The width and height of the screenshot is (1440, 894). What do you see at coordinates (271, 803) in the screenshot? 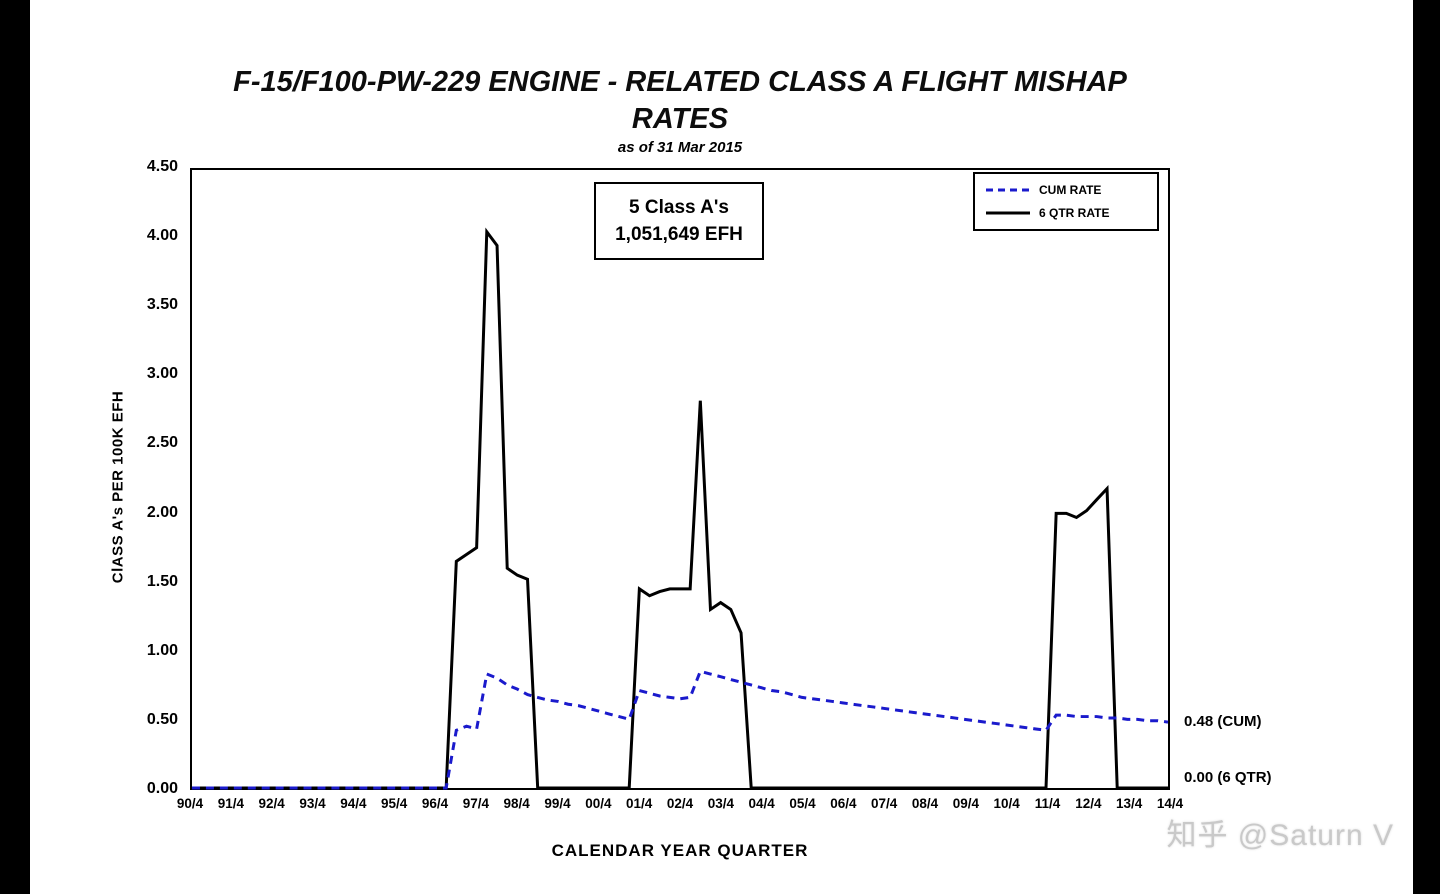
I see `x-tick-label: 92/4` at bounding box center [271, 803].